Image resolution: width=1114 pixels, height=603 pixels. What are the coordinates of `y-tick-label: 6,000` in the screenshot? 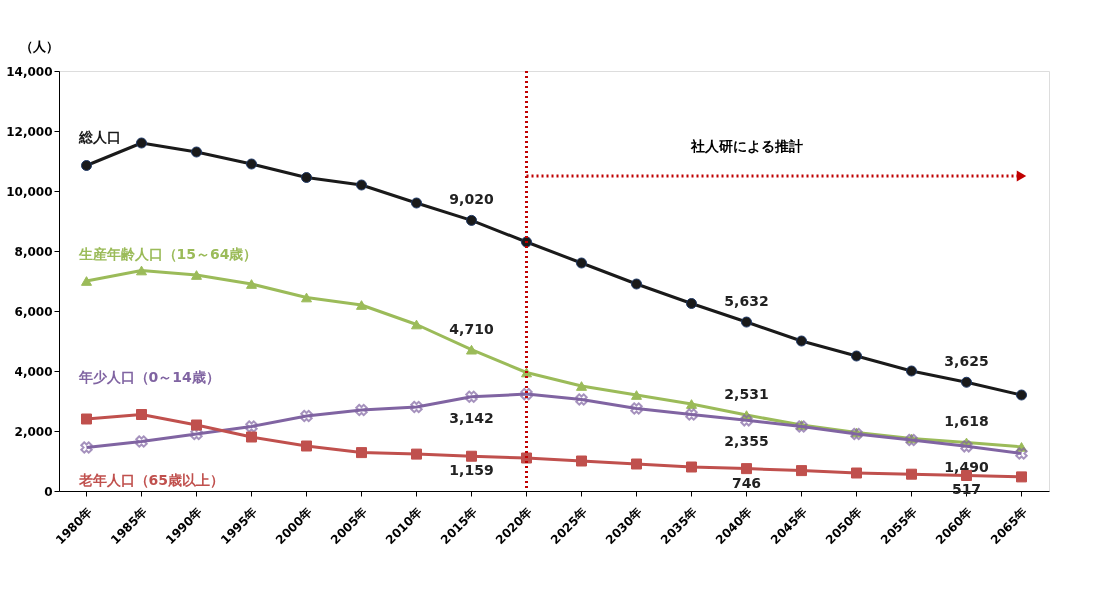 It's located at (33, 311).